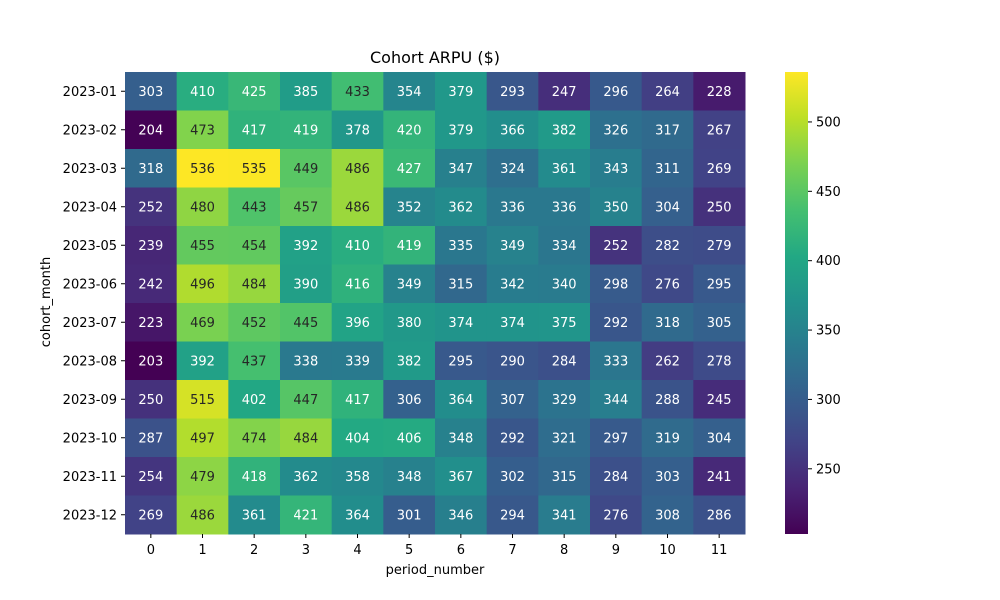  What do you see at coordinates (409, 361) in the screenshot?
I see `cell-value-label: 382` at bounding box center [409, 361].